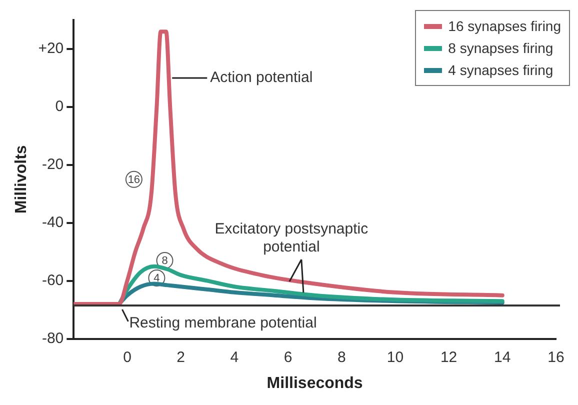 The image size is (578, 405). What do you see at coordinates (223, 323) in the screenshot?
I see `annotation: Resting membrane potential` at bounding box center [223, 323].